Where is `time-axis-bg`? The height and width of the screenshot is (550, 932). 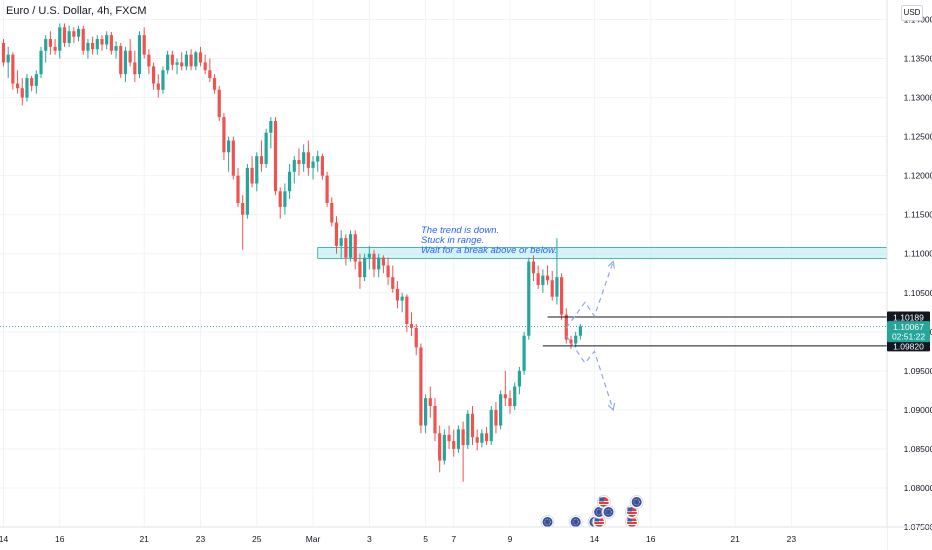
time-axis-bg is located at coordinates (443, 538).